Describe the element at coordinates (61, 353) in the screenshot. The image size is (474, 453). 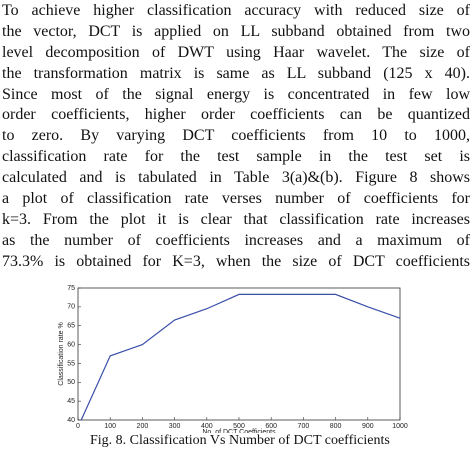
I see `y-axis-label: Classification rate %` at that location.